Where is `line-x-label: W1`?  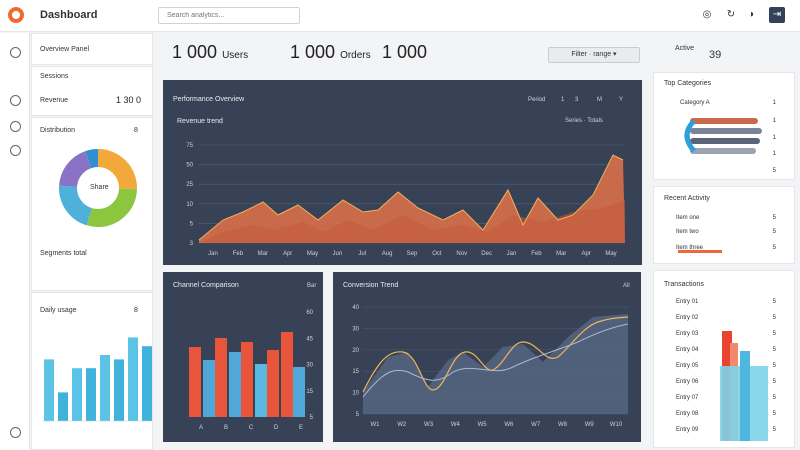 line-x-label: W1 is located at coordinates (376, 425).